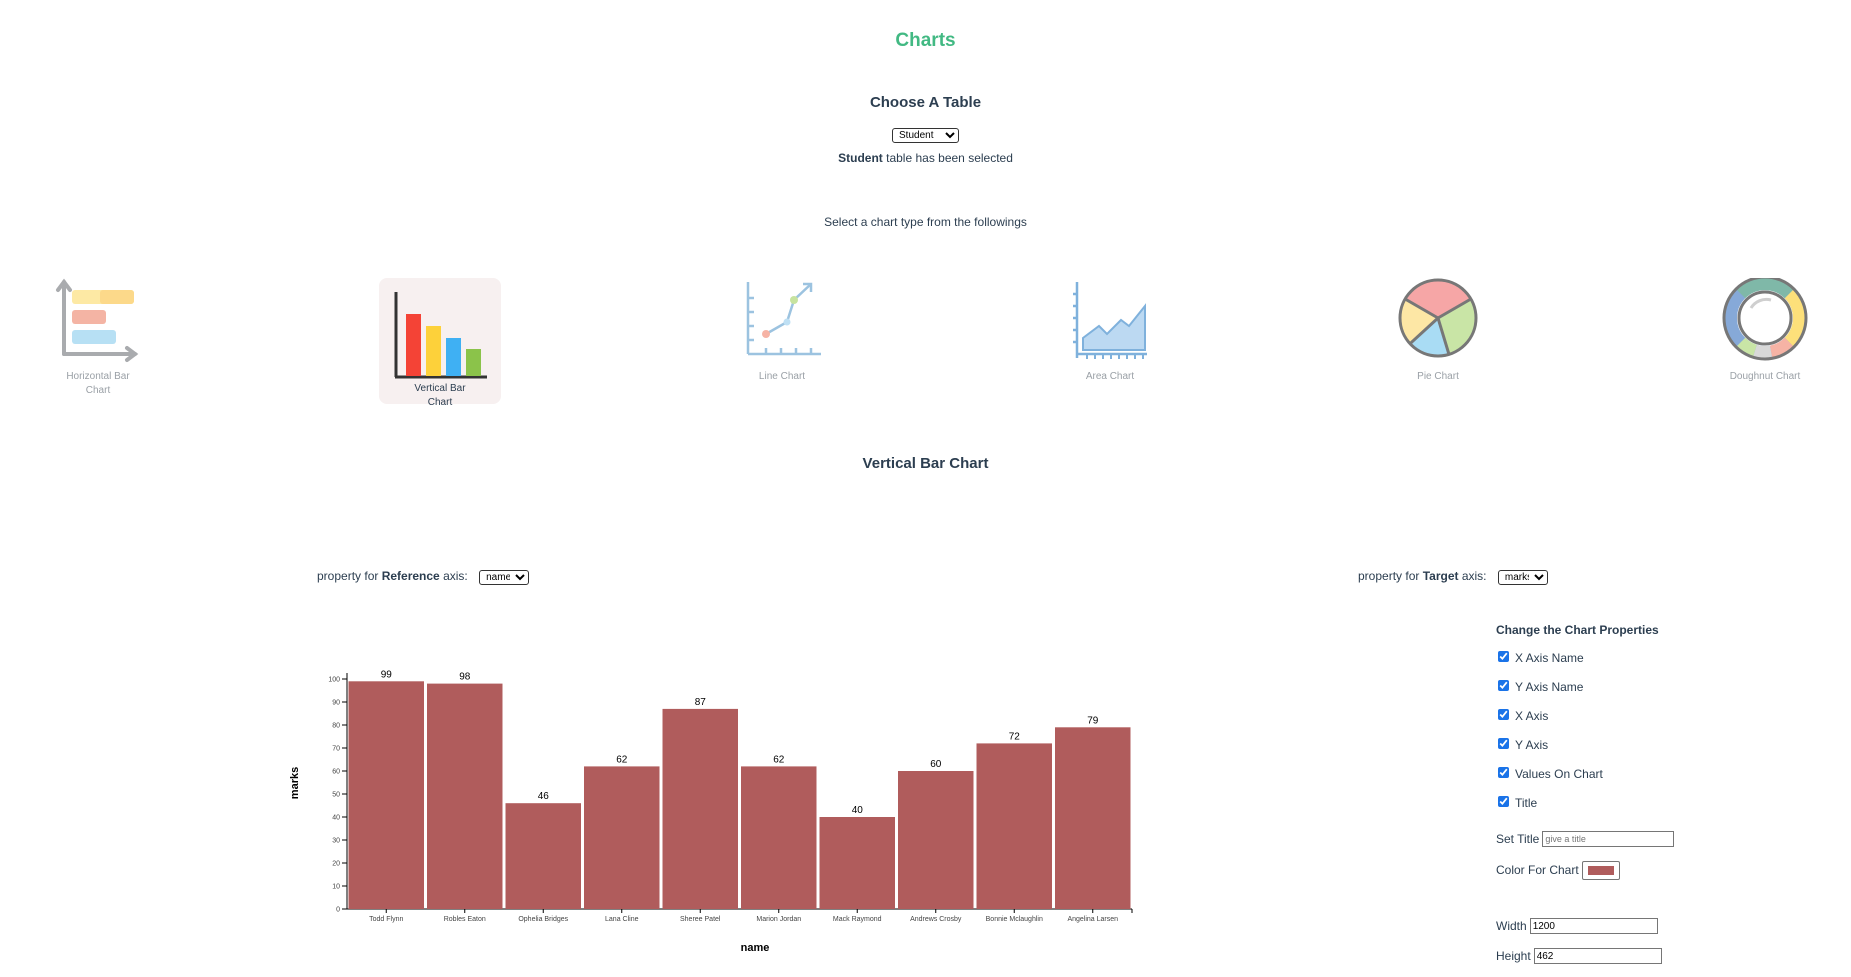 This screenshot has height=977, width=1851. I want to click on target-axis-selector: property for Target axis: marks, so click(1453, 577).